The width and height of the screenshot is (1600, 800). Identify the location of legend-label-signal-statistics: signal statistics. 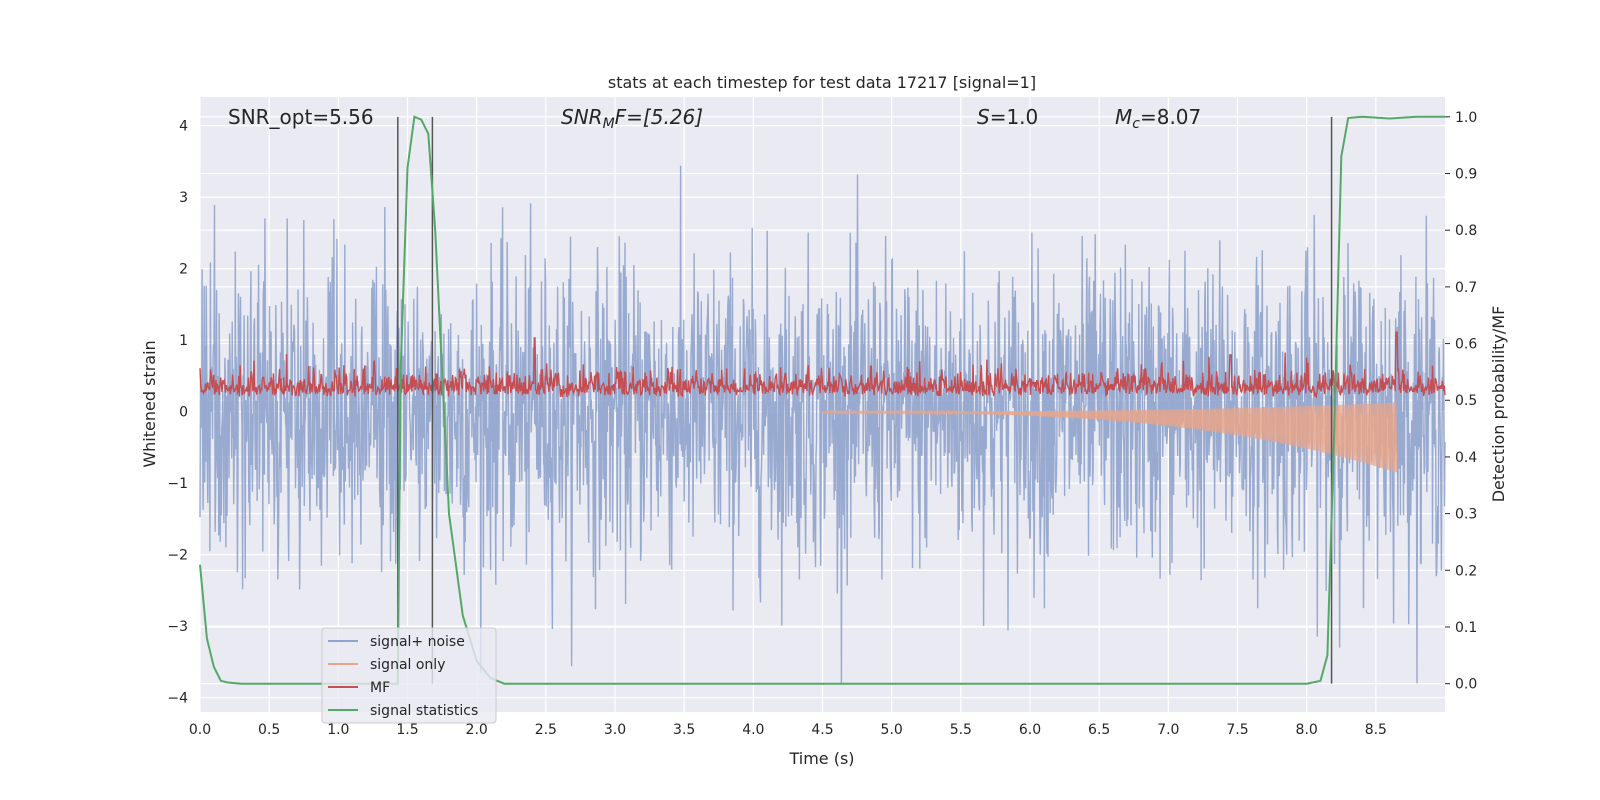
(424, 711).